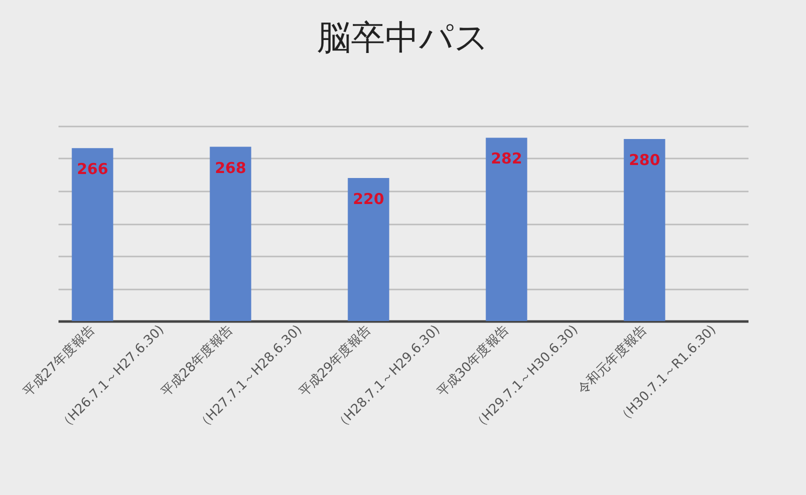  Describe the element at coordinates (644, 160) in the screenshot. I see `data-label: 280` at that location.